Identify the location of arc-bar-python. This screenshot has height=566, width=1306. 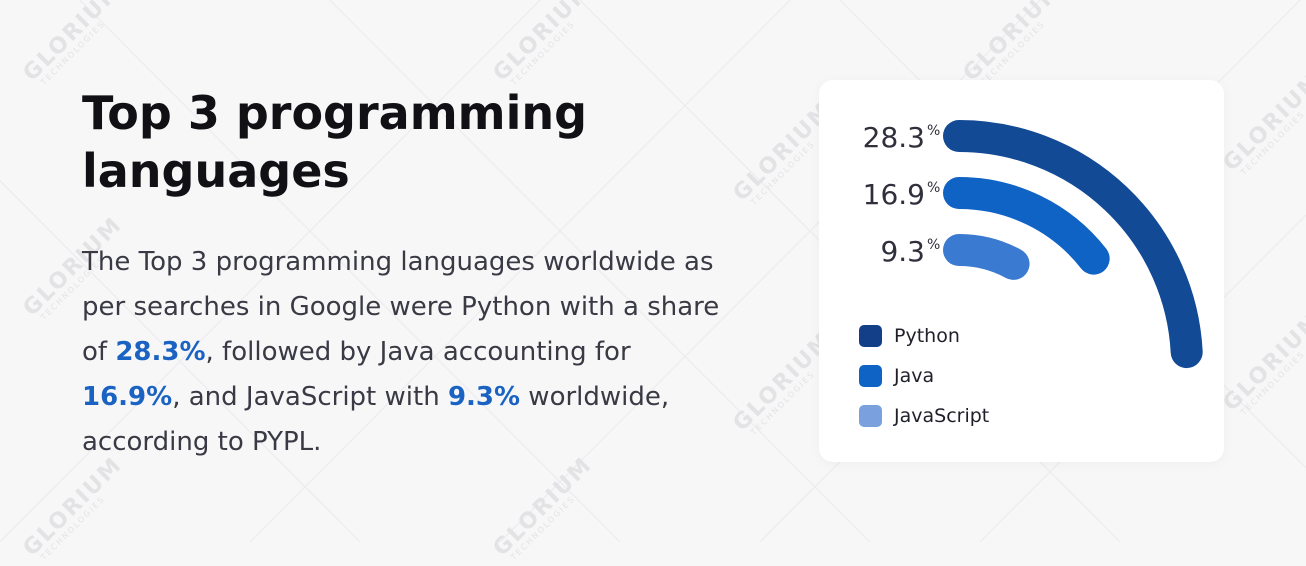
(1073, 244).